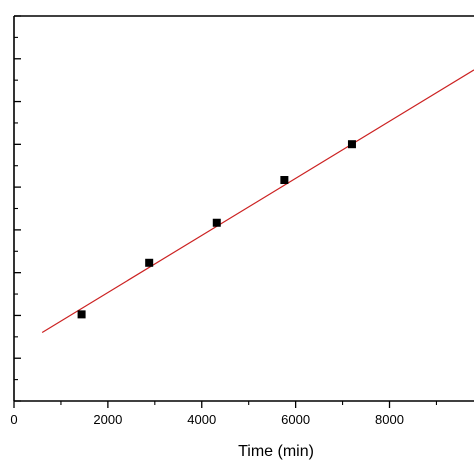 The height and width of the screenshot is (474, 474). Describe the element at coordinates (295, 419) in the screenshot. I see `x-tick-label: 6000` at that location.